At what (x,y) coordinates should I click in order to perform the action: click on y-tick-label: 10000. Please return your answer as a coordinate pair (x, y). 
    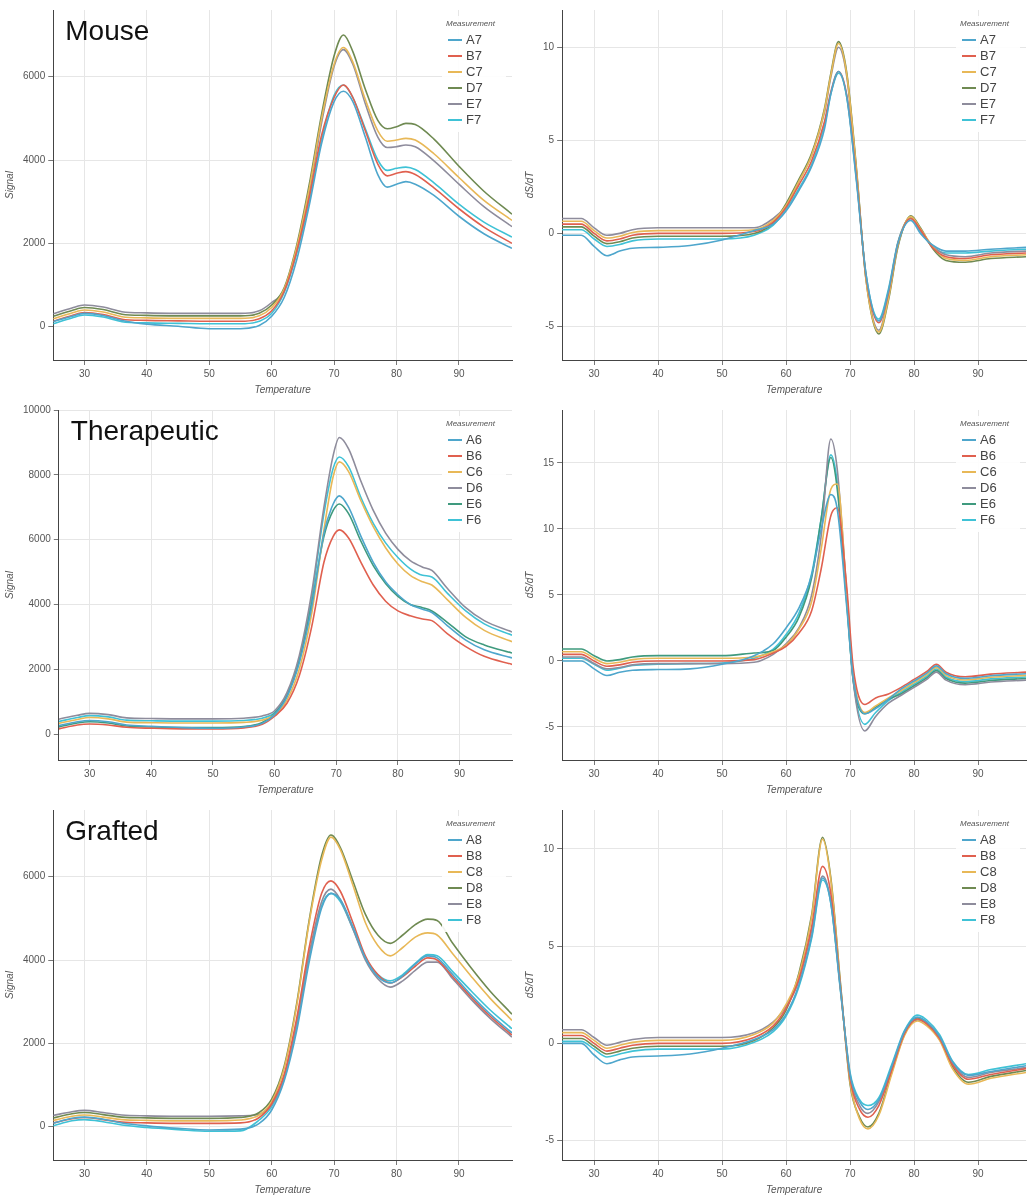
    Looking at the image, I should click on (37, 409).